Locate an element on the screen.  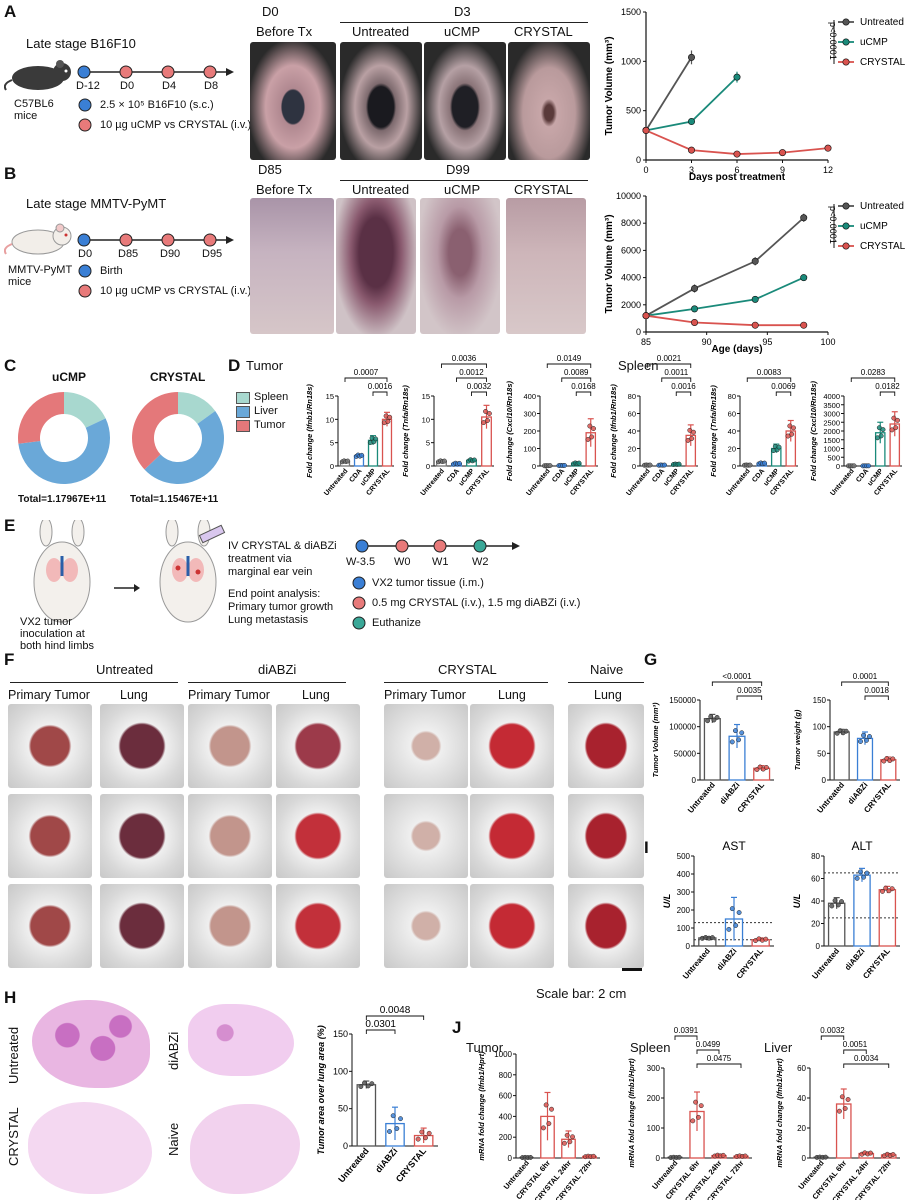
day-label: D3 is located at coordinates (462, 11).